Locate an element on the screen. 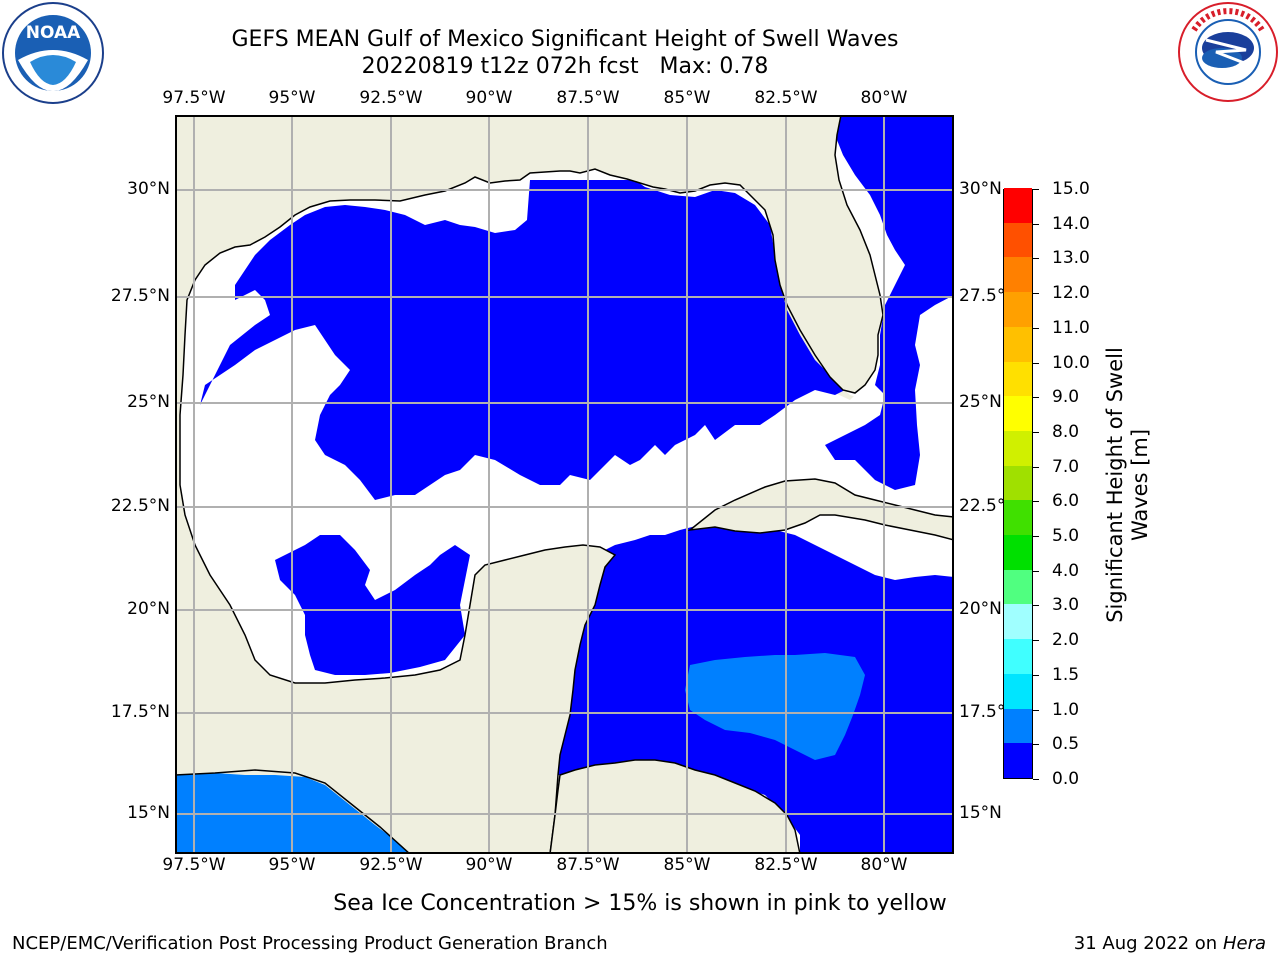 The width and height of the screenshot is (1280, 960). colorbar-tick-label: 14.0 is located at coordinates (1071, 223).